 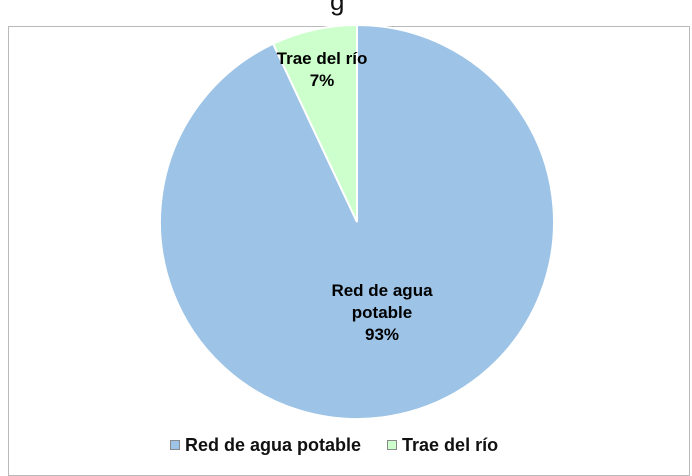 What do you see at coordinates (382, 290) in the screenshot?
I see `slice-label-red-line1: Red de agua` at bounding box center [382, 290].